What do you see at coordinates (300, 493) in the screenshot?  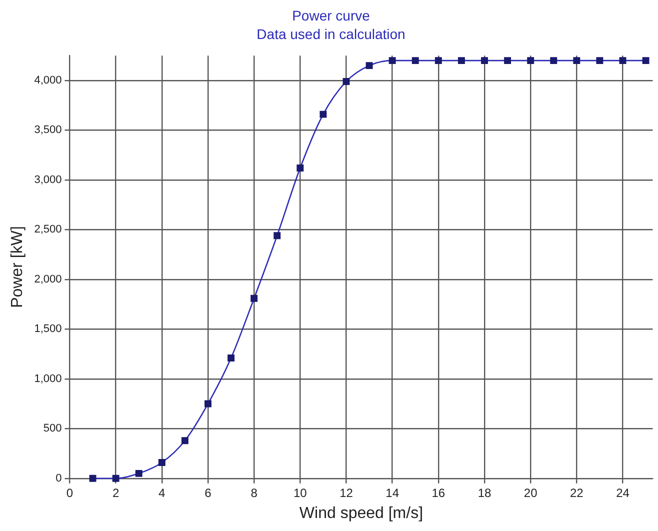 I see `x-tick-label: 10` at bounding box center [300, 493].